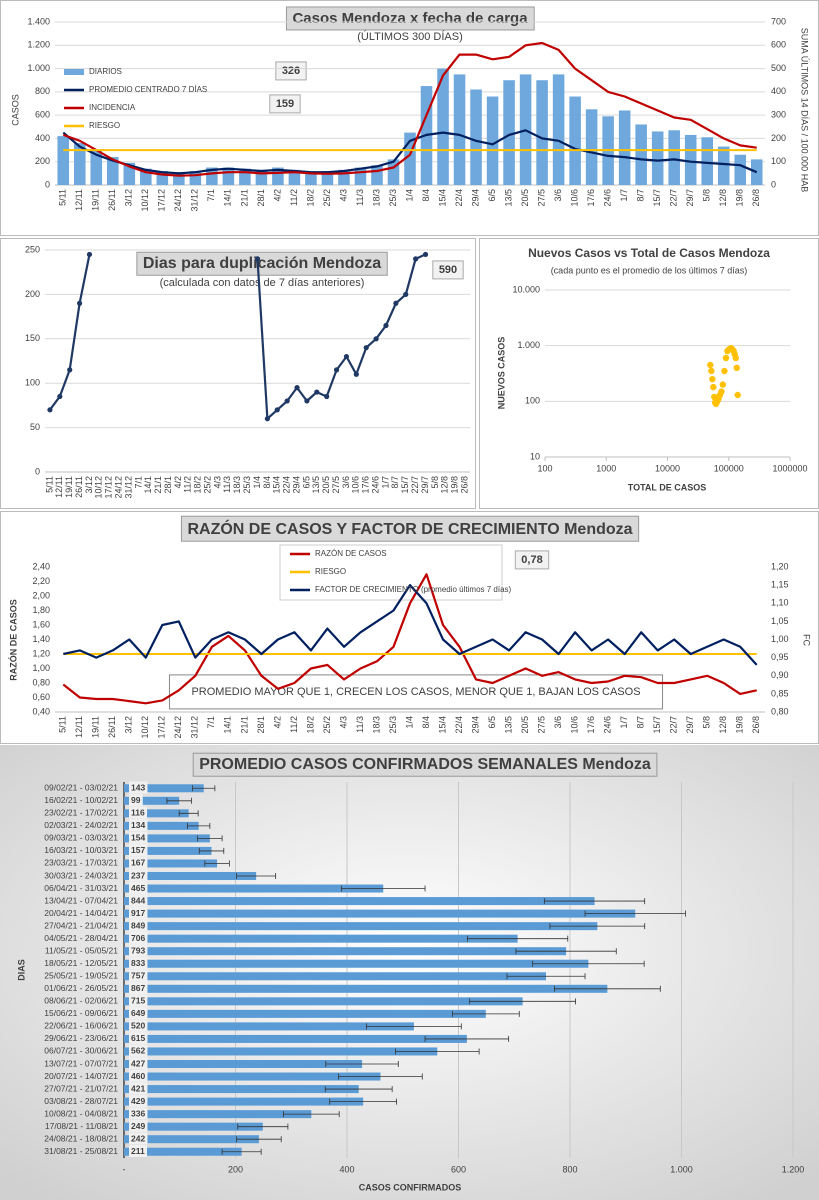 The width and height of the screenshot is (819, 1200). I want to click on x-tick-label: 12/8, so click(723, 198).